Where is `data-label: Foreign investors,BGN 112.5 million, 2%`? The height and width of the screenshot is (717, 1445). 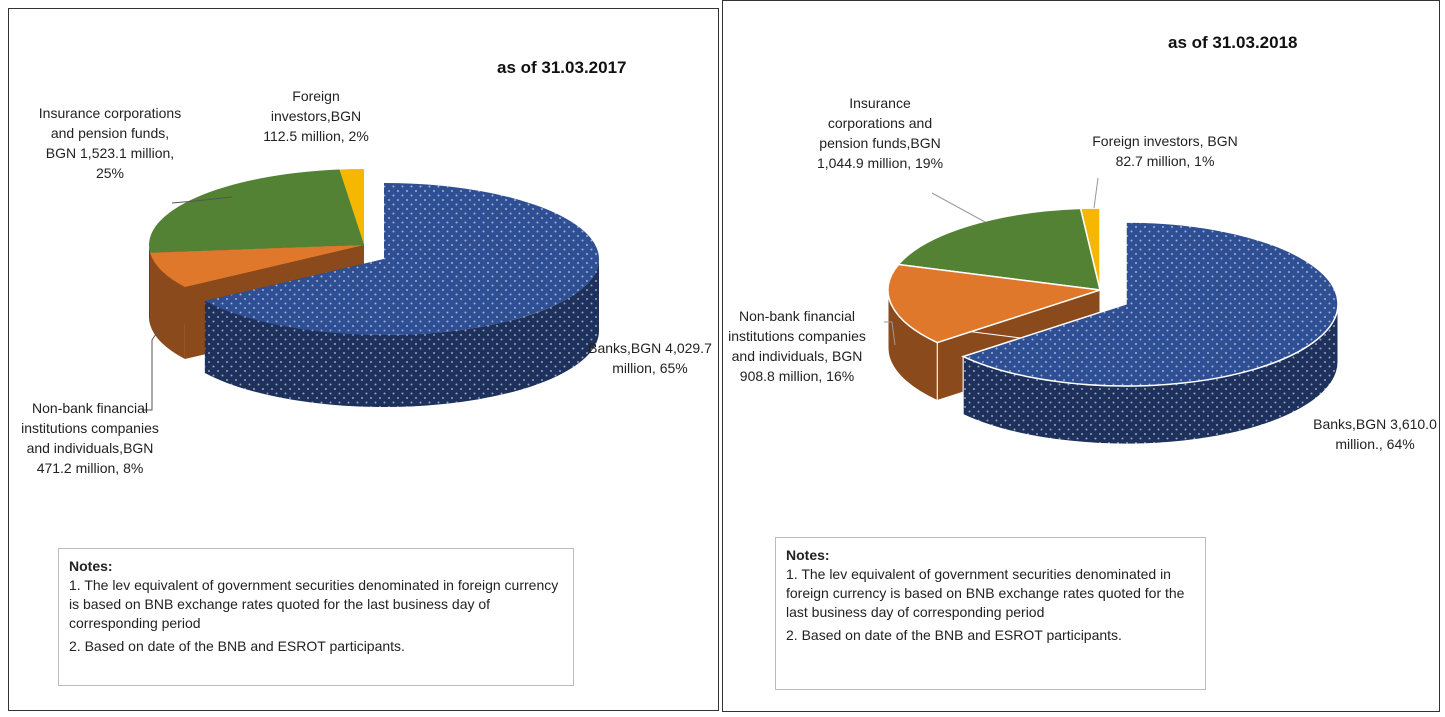 data-label: Foreign investors,BGN 112.5 million, 2% is located at coordinates (316, 116).